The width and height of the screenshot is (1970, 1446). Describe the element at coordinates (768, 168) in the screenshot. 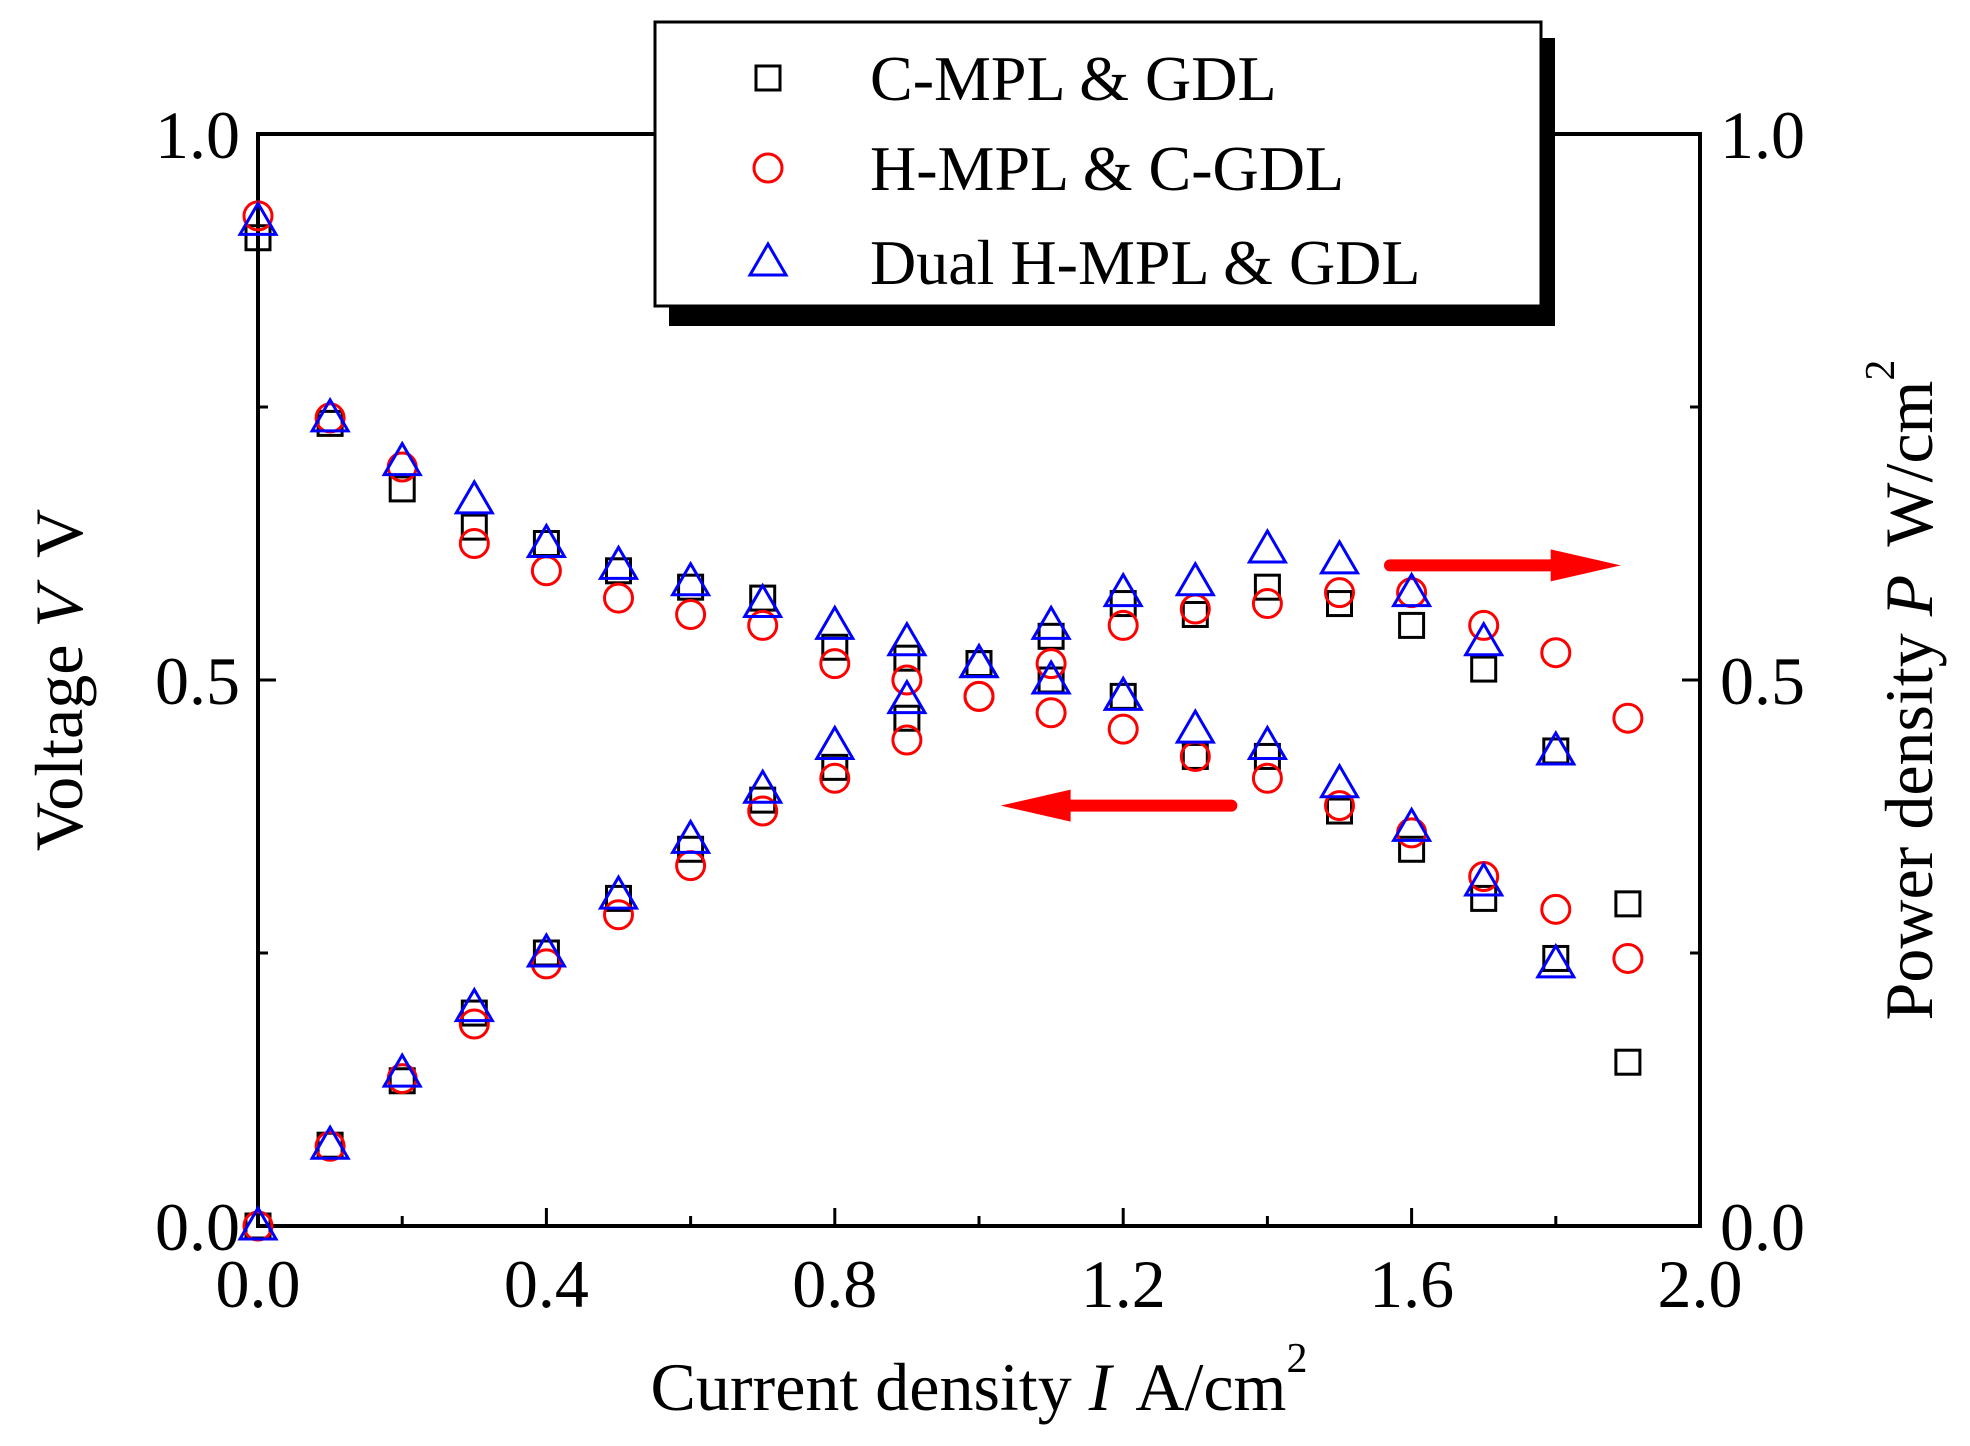

I see `legend-marker-circle` at that location.